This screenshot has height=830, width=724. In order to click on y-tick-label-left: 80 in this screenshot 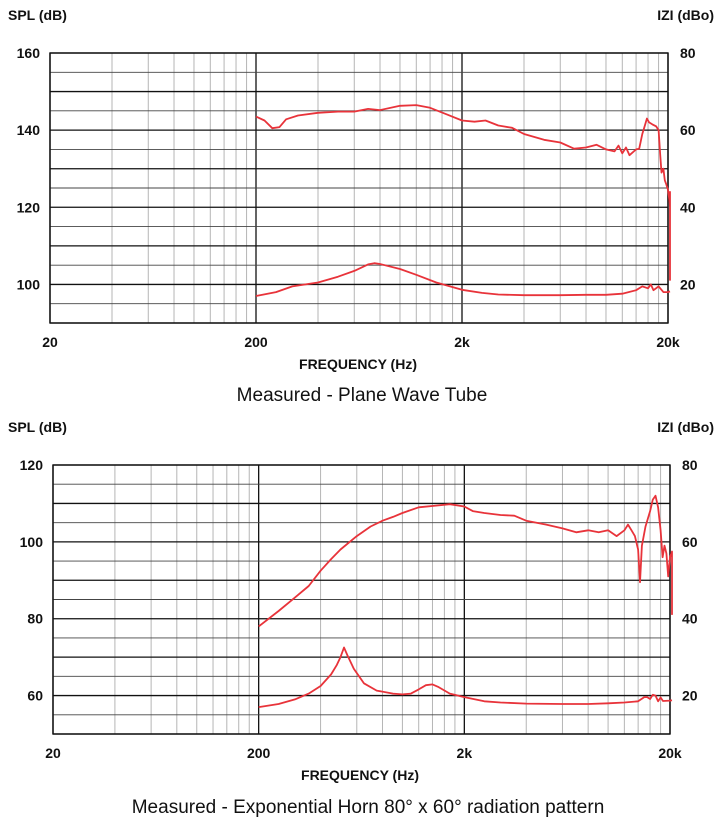, I will do `click(35, 619)`.